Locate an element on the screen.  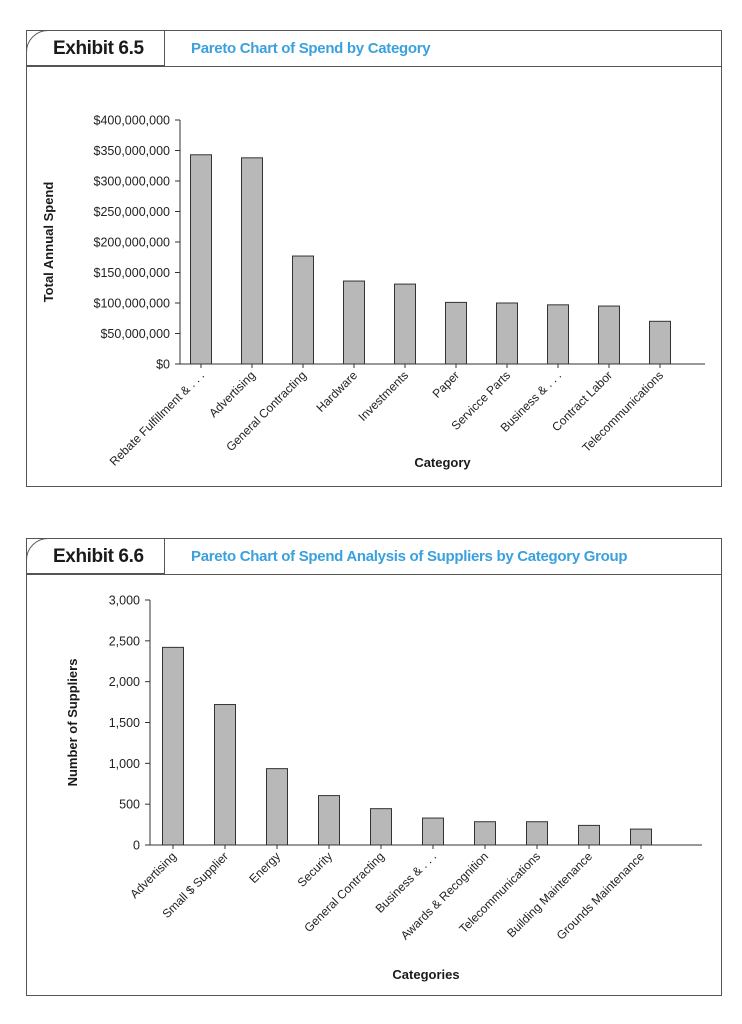
y-tick-label: $400,000,000 is located at coordinates (132, 121).